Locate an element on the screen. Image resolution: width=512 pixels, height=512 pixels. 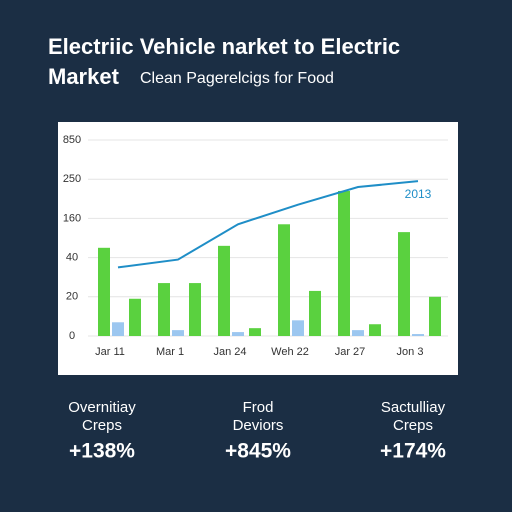
stat-value: +138% is located at coordinates (102, 451).